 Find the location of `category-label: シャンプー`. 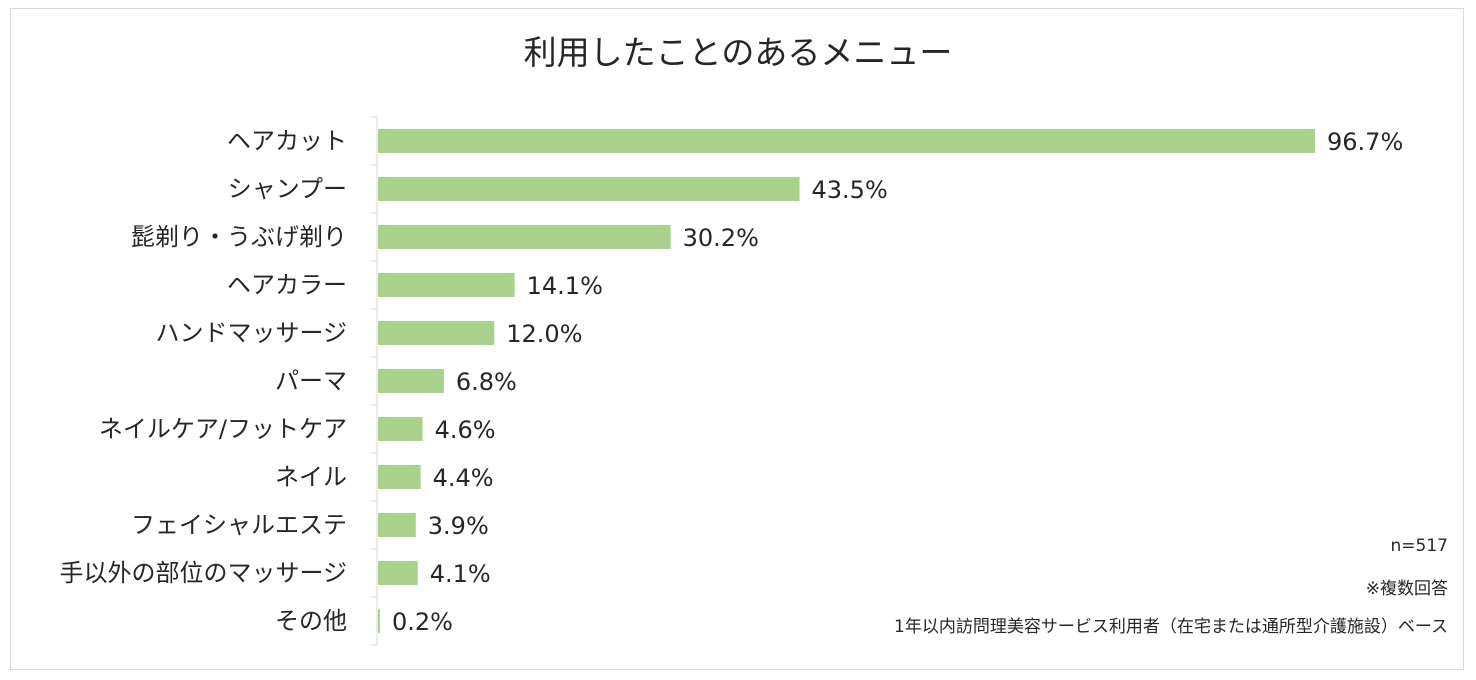

category-label: シャンプー is located at coordinates (287, 189).